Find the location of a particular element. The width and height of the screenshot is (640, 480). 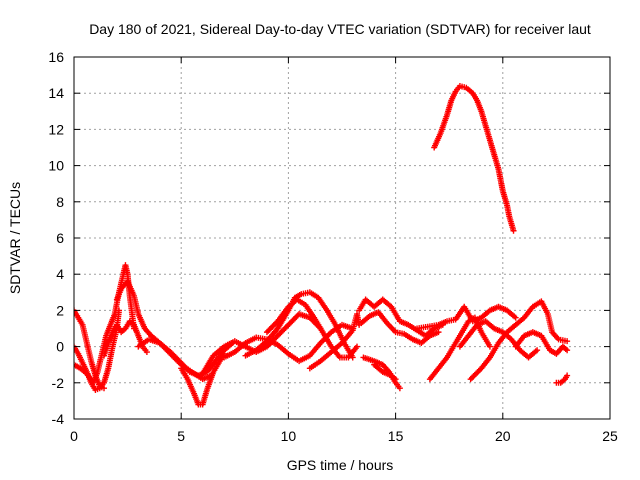

series-arc14 is located at coordinates (400, 327).